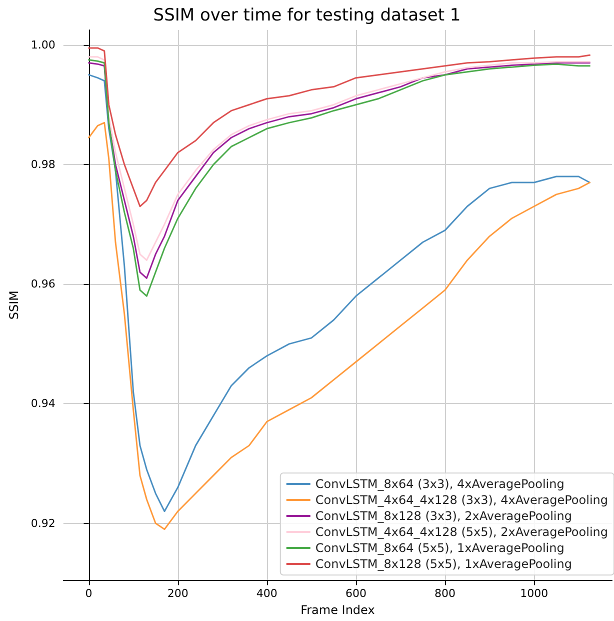 This screenshot has width=614, height=621. Describe the element at coordinates (267, 593) in the screenshot. I see `x-tick-label: 400` at that location.